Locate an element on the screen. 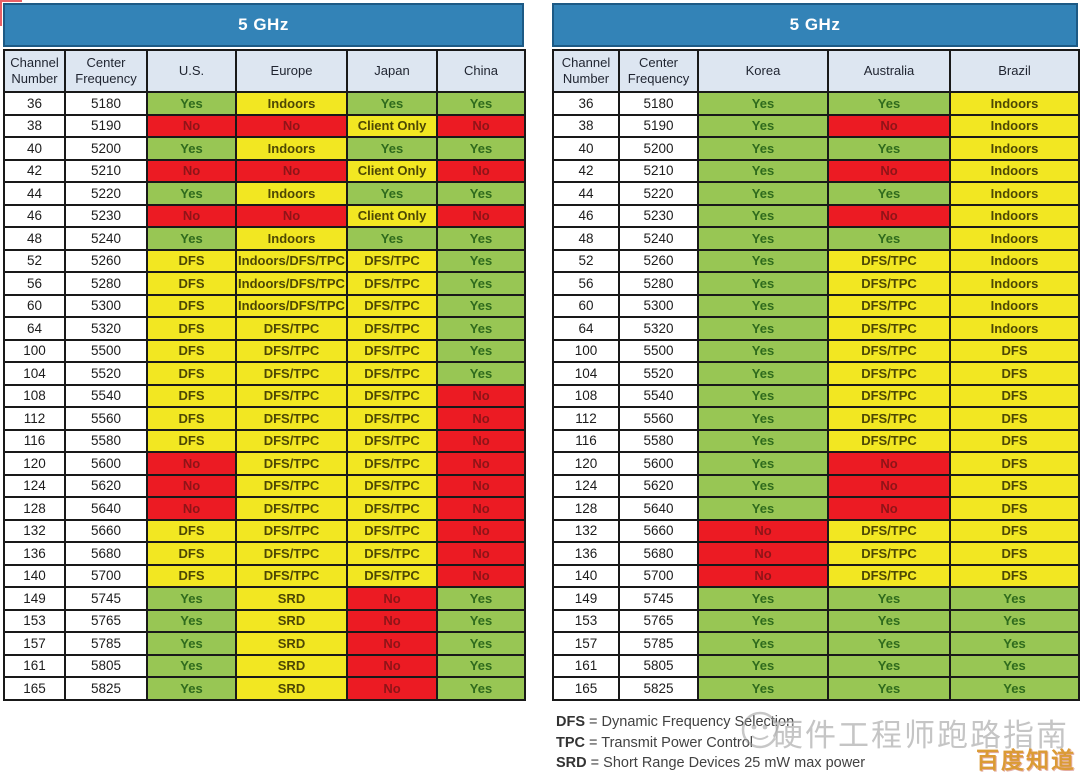 The width and height of the screenshot is (1080, 777). channel-cell: 104 is located at coordinates (586, 373).